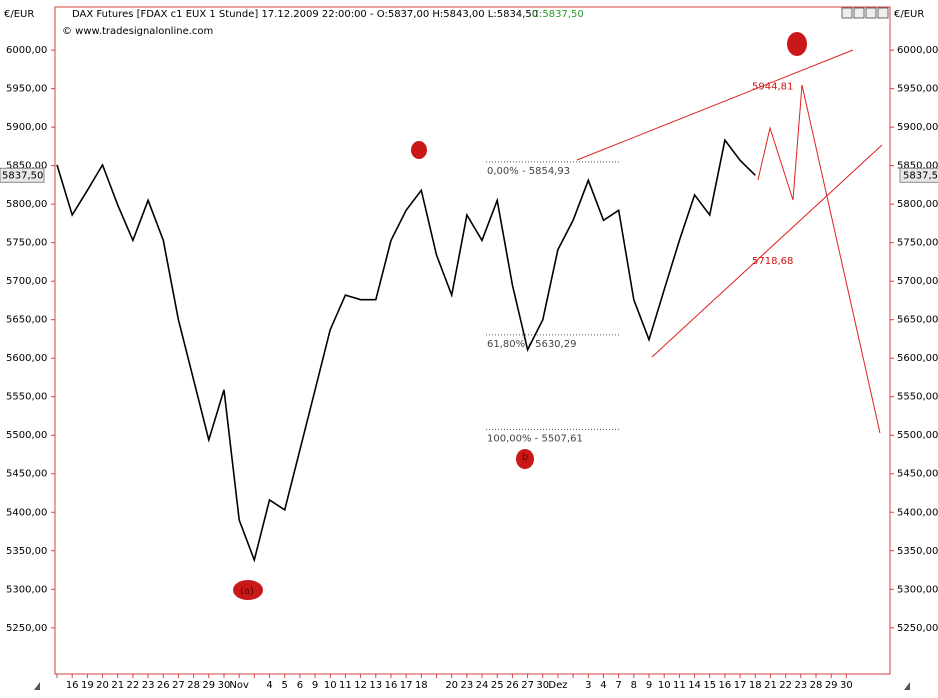 The height and width of the screenshot is (698, 938). I want to click on x-tick-label: 25, so click(497, 685).